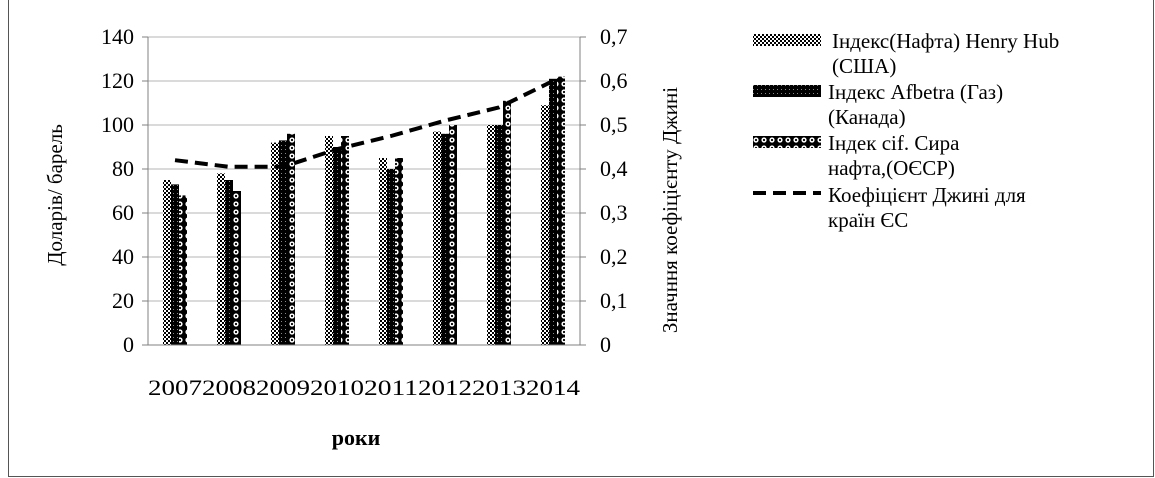  I want to click on y-tick-label: 20, so click(123, 300).